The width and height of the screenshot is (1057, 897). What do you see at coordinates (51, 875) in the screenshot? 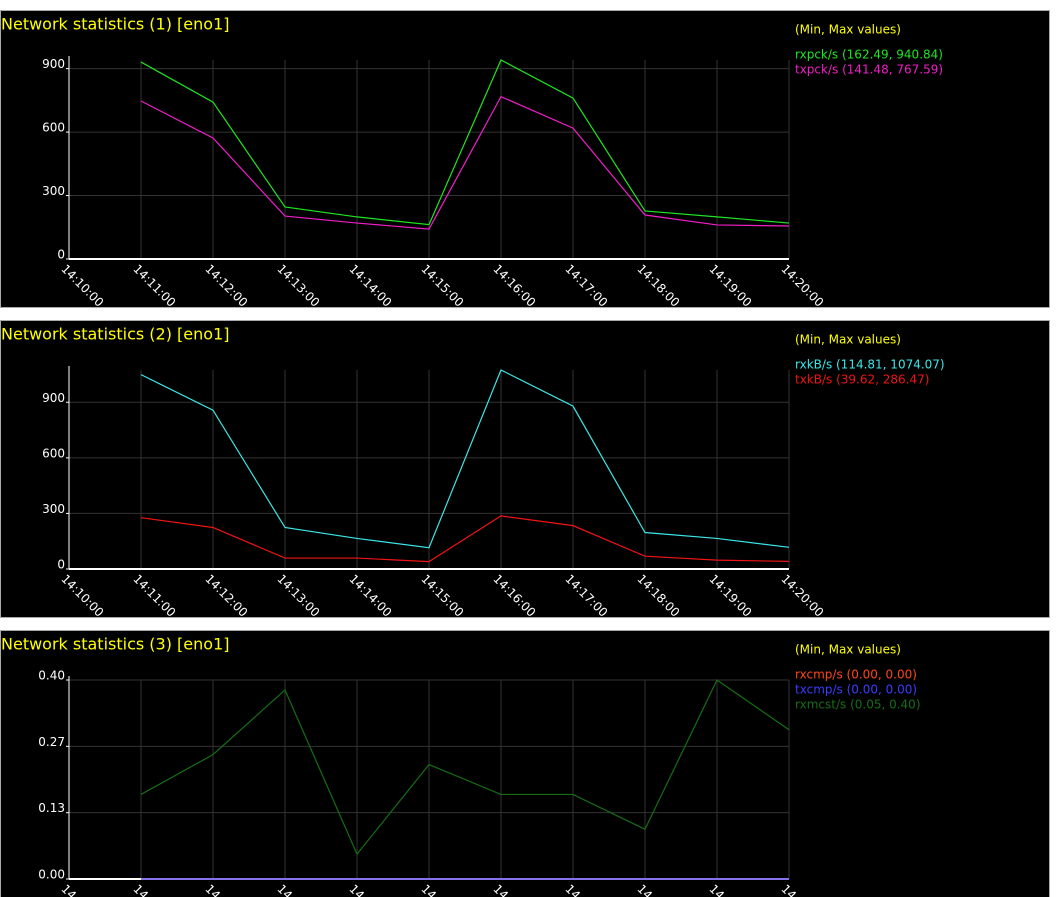
I see `y-tick-label: 0.00` at bounding box center [51, 875].